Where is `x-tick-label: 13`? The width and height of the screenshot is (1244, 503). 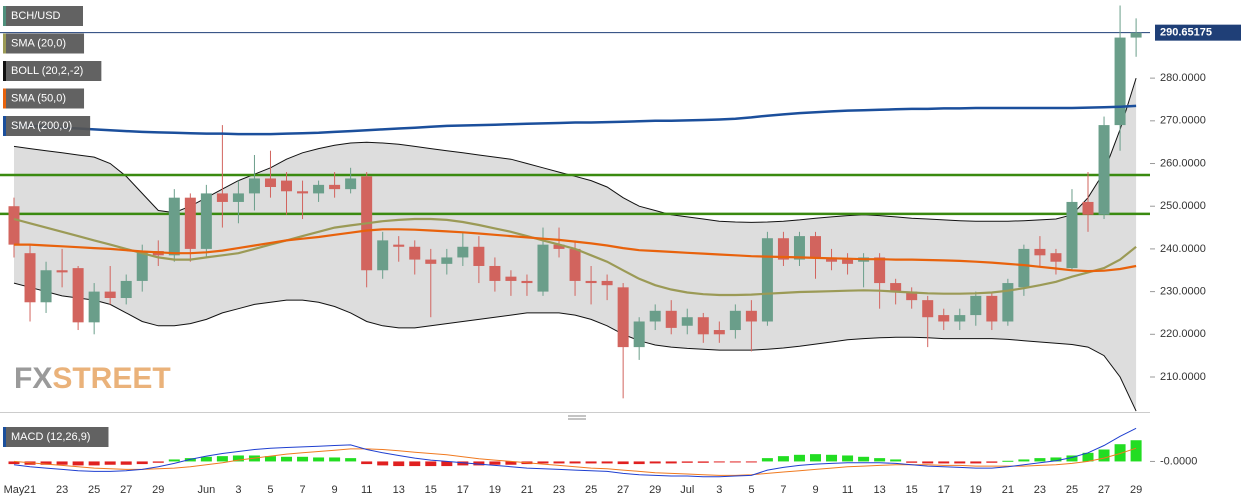
x-tick-label: 13 is located at coordinates (399, 490).